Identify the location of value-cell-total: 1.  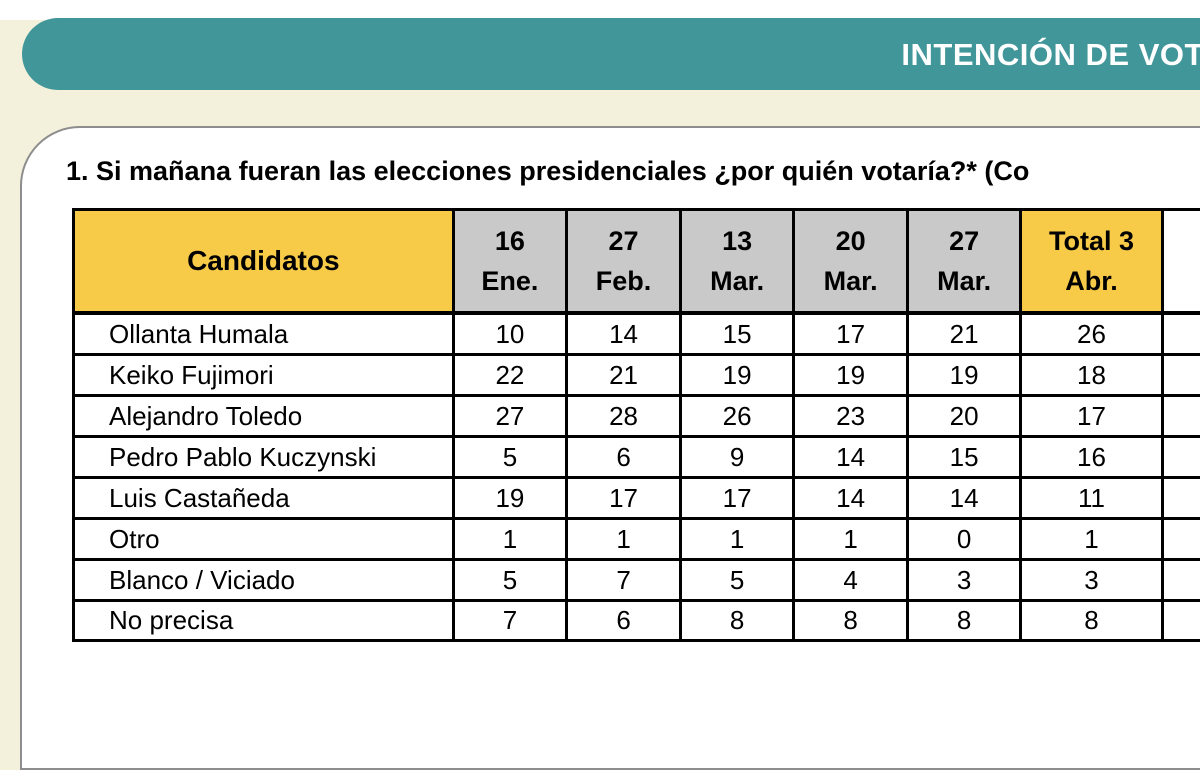
(1091, 539).